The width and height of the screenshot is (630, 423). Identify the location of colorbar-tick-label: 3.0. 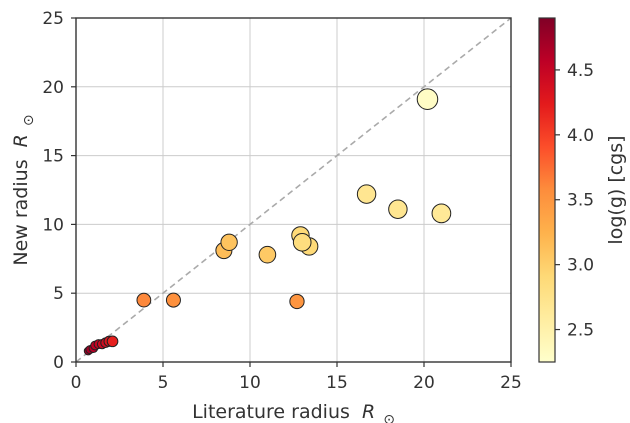
(580, 266).